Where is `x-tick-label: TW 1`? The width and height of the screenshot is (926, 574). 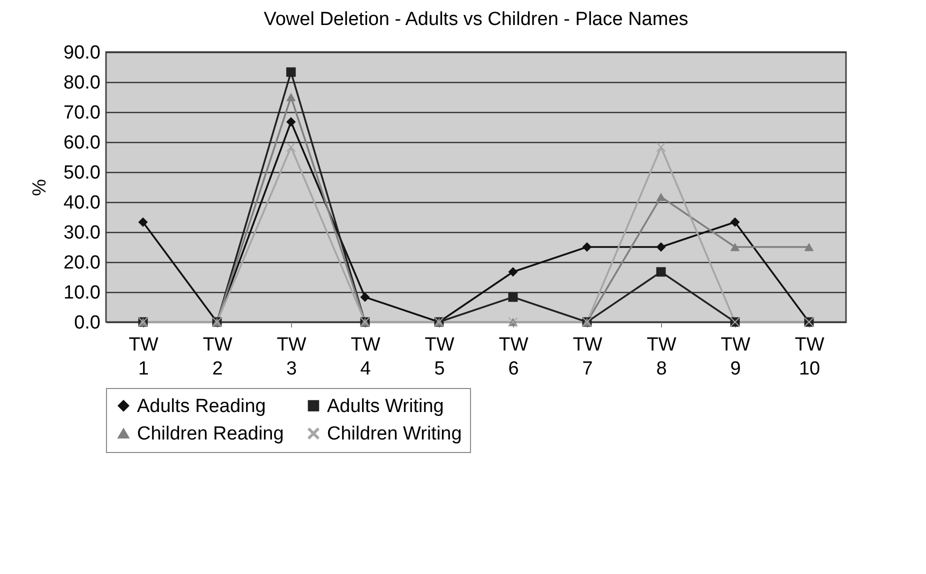
x-tick-label: TW 1 is located at coordinates (143, 357).